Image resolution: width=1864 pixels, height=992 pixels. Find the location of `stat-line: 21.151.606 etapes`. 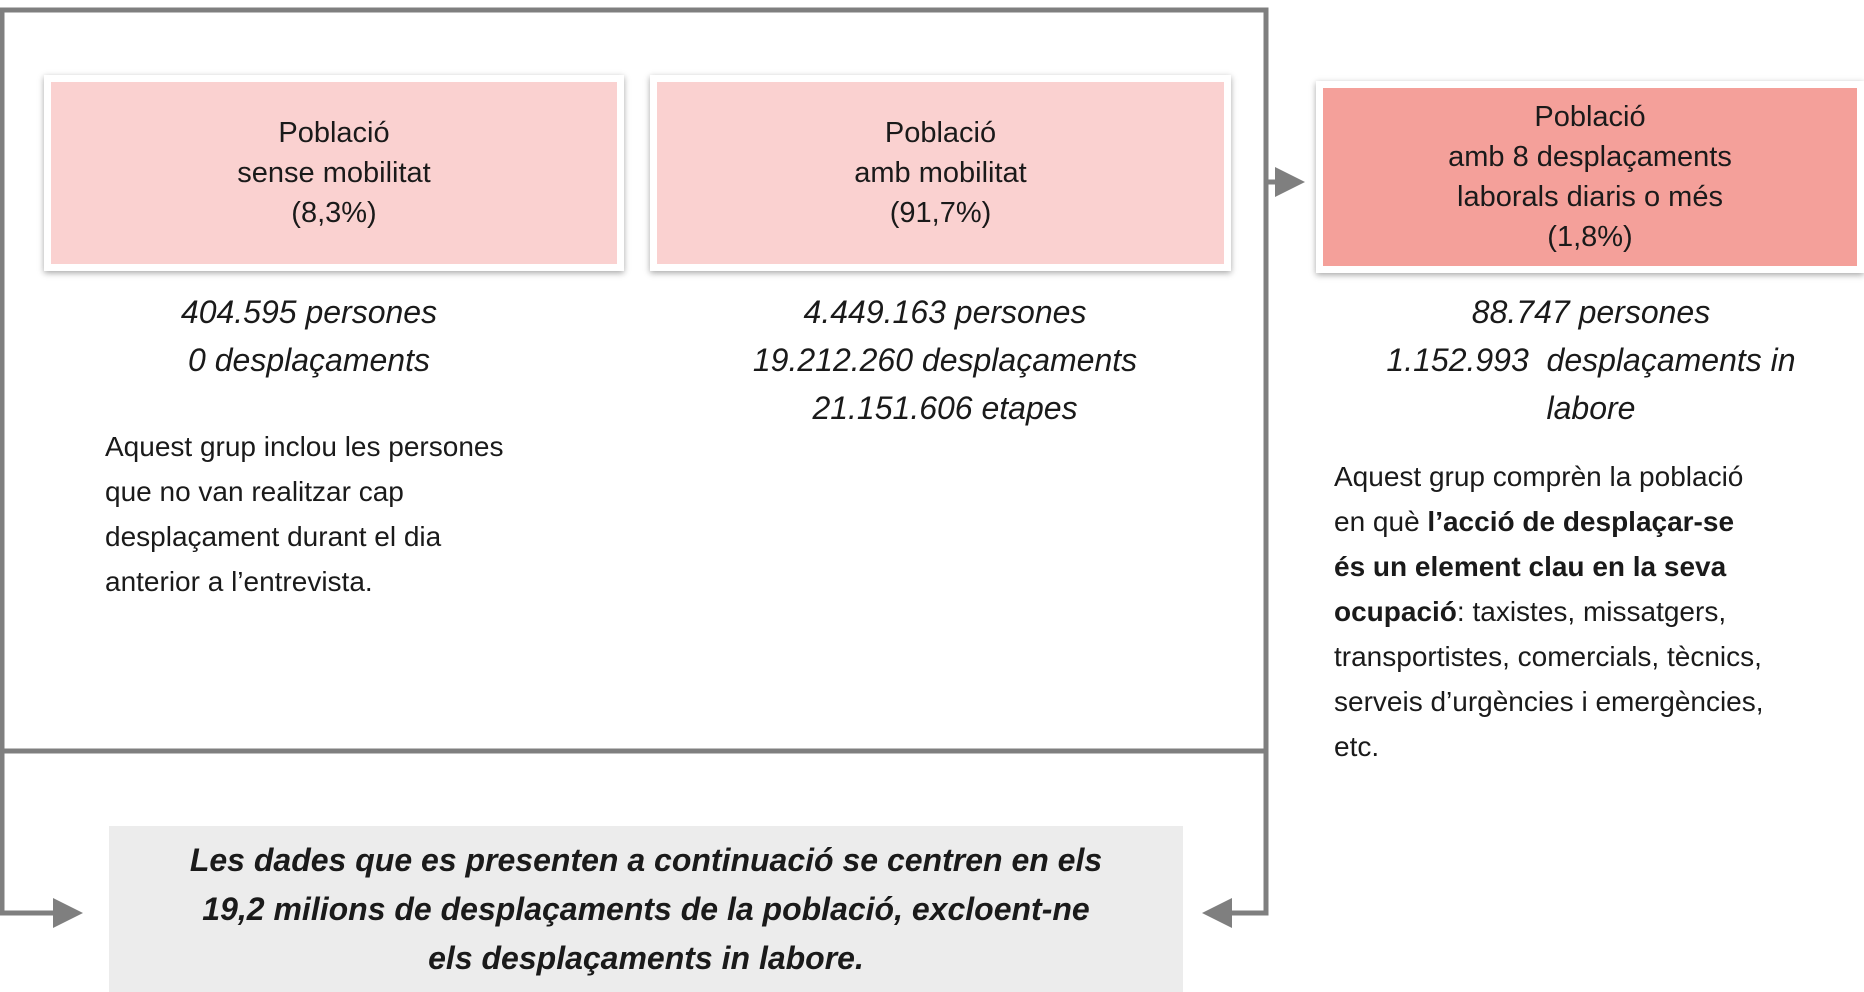

stat-line: 21.151.606 etapes is located at coordinates (945, 408).